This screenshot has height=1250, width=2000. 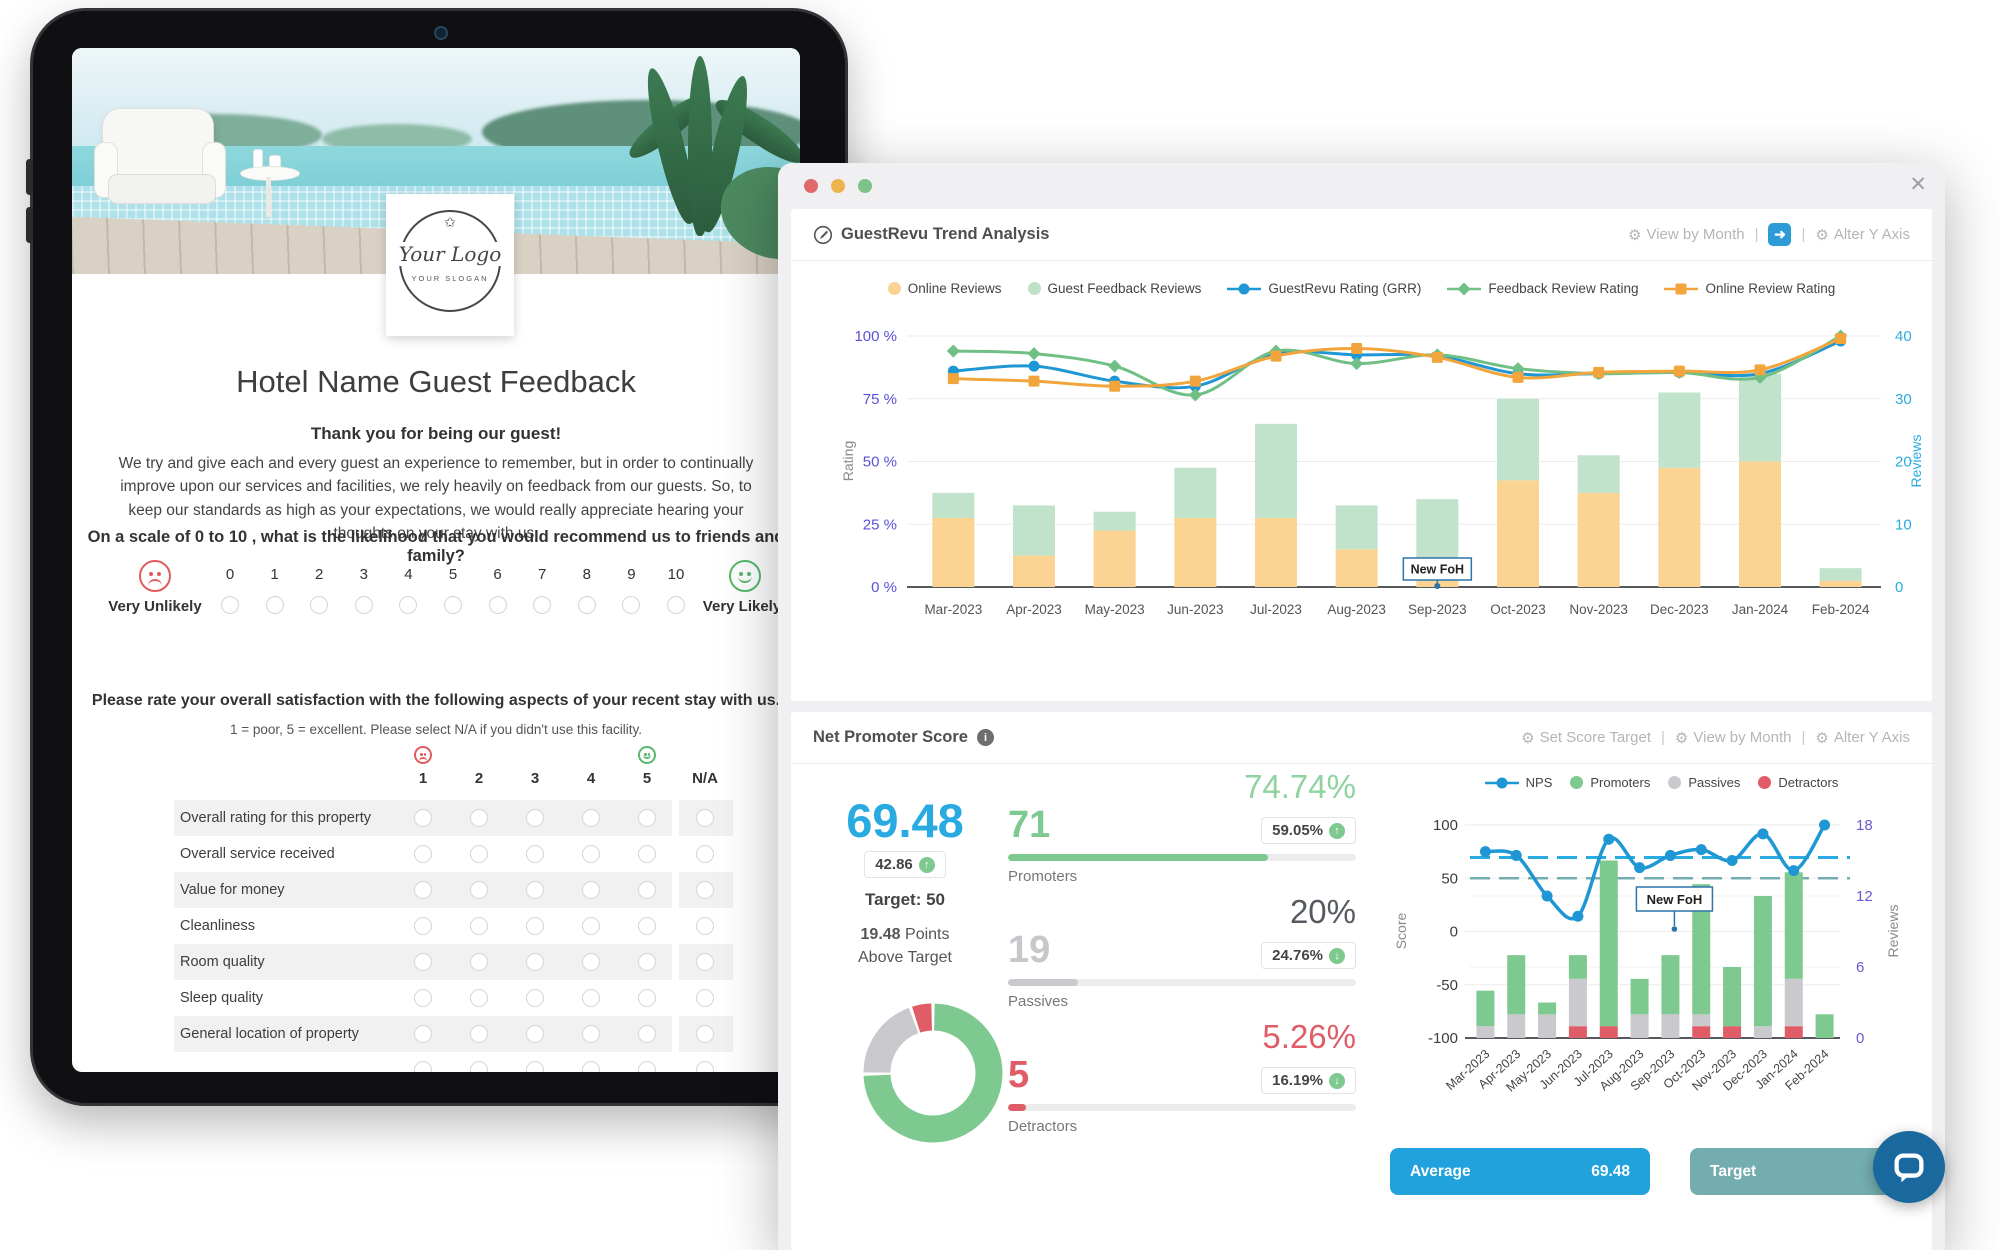 I want to click on average-button: Average 69.48, so click(x=1520, y=1171).